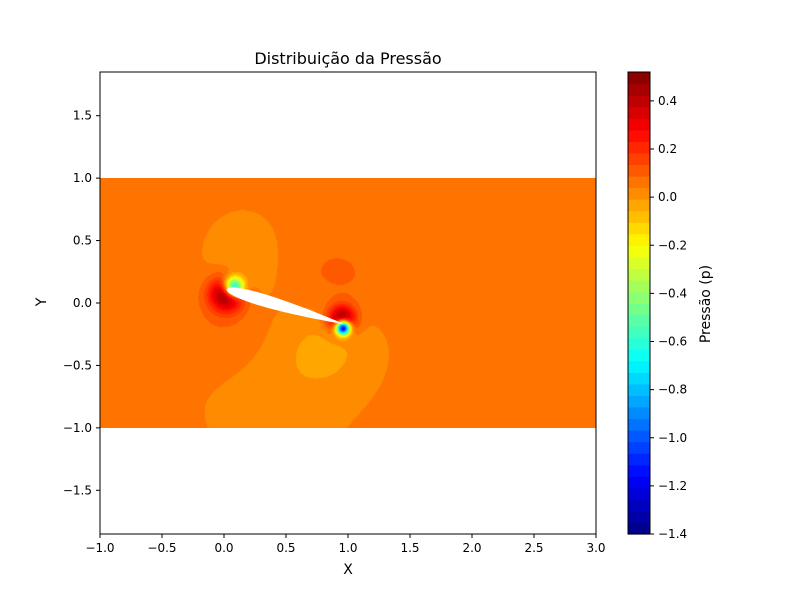 The image size is (800, 604). Describe the element at coordinates (223, 548) in the screenshot. I see `x-tick-label: 0.0` at that location.